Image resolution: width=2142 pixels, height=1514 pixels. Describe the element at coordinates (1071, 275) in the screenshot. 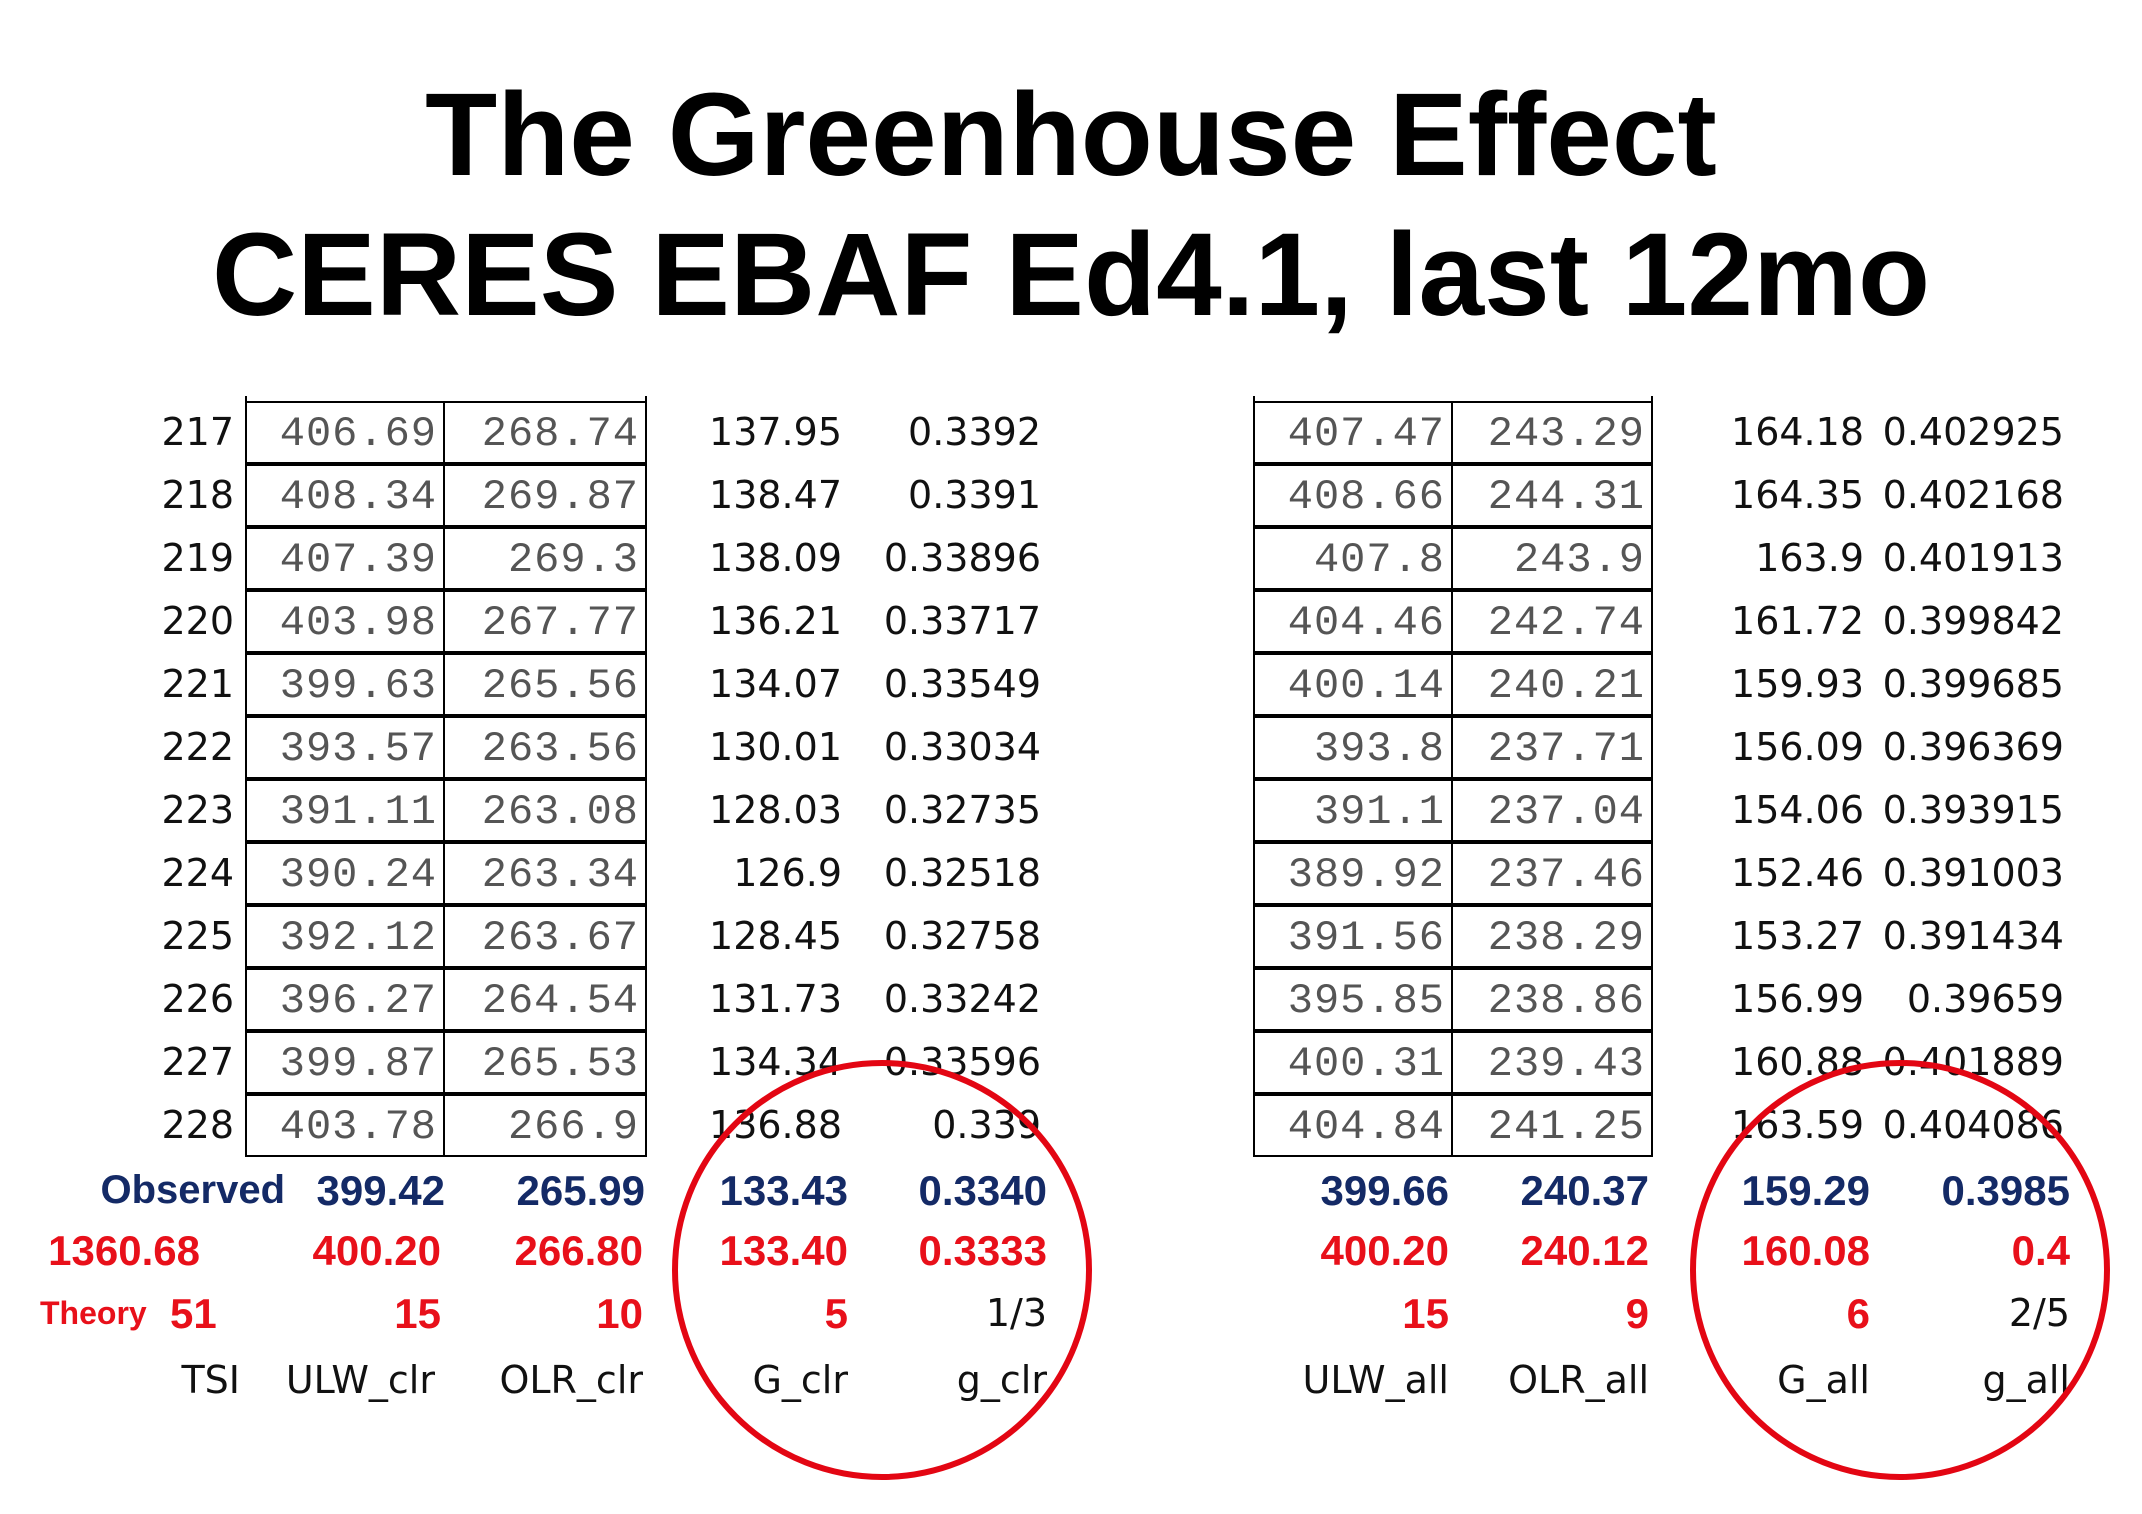

I see `title-line-2: CERES EBAF Ed4.1, last 12mo` at that location.